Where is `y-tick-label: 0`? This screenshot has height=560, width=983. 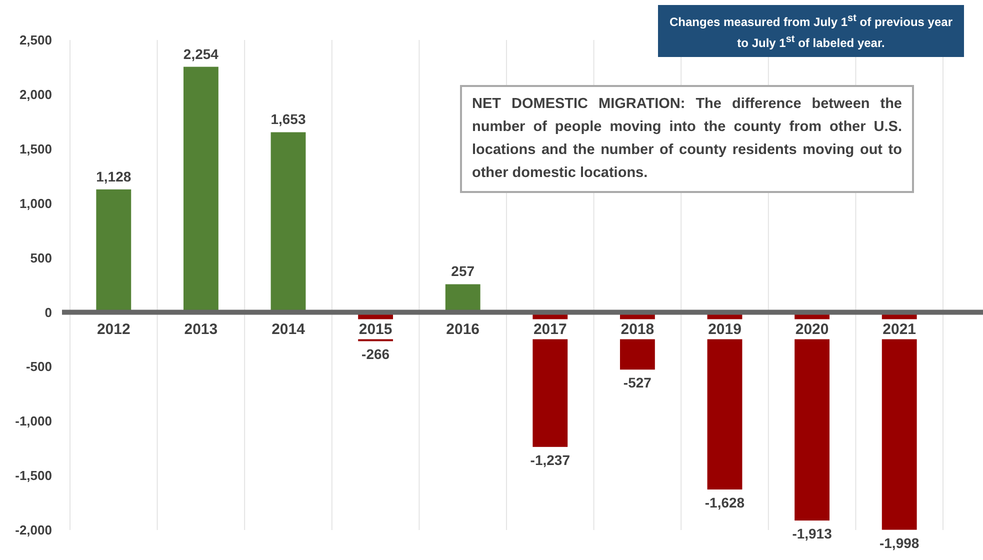 y-tick-label: 0 is located at coordinates (48, 312).